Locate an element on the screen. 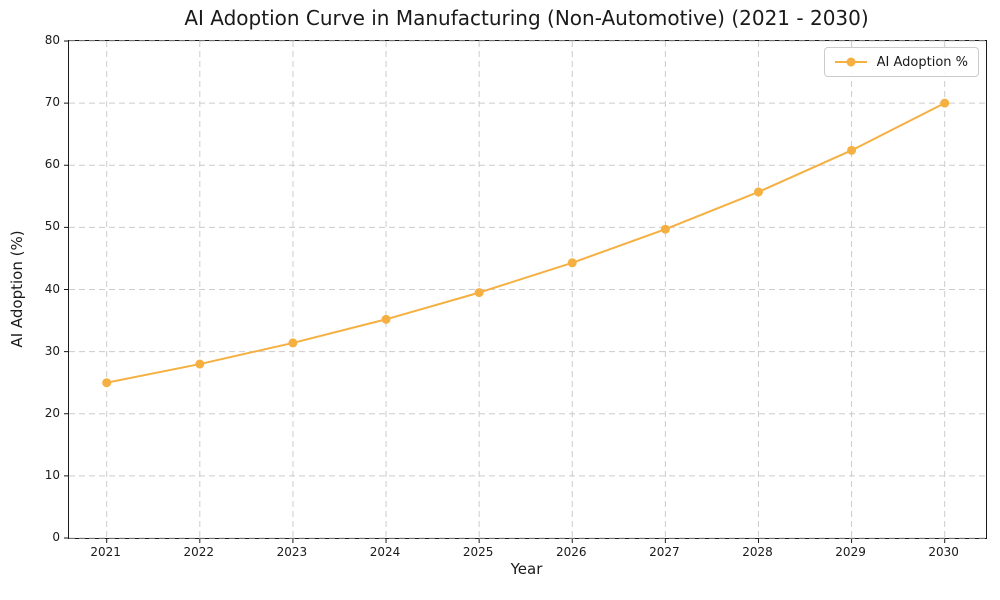 This screenshot has height=600, width=1000. x-tick-label: 2026 is located at coordinates (571, 552).